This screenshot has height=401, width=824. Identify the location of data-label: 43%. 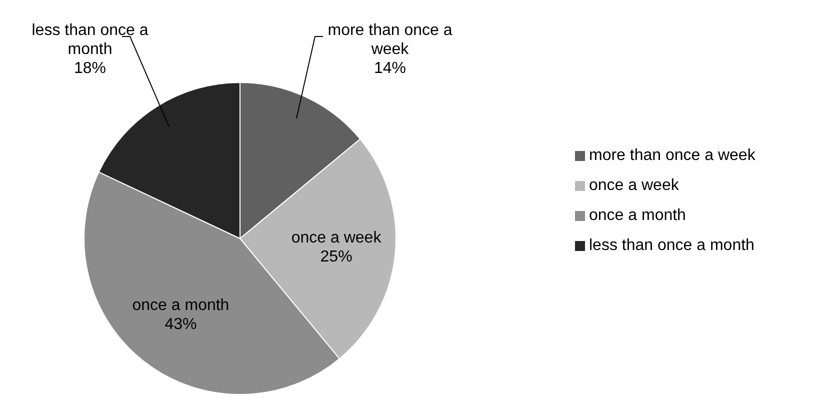
(180, 324).